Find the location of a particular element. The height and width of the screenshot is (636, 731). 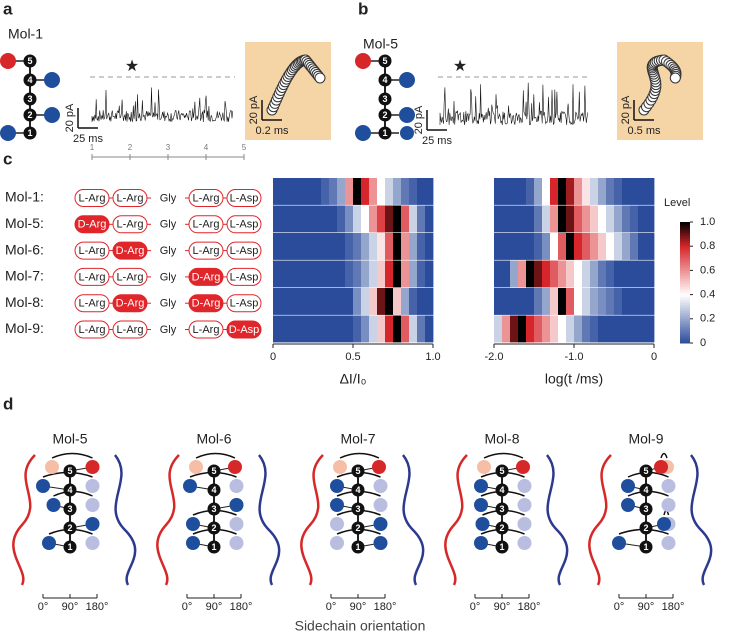

label: 4 is located at coordinates (213, 490).